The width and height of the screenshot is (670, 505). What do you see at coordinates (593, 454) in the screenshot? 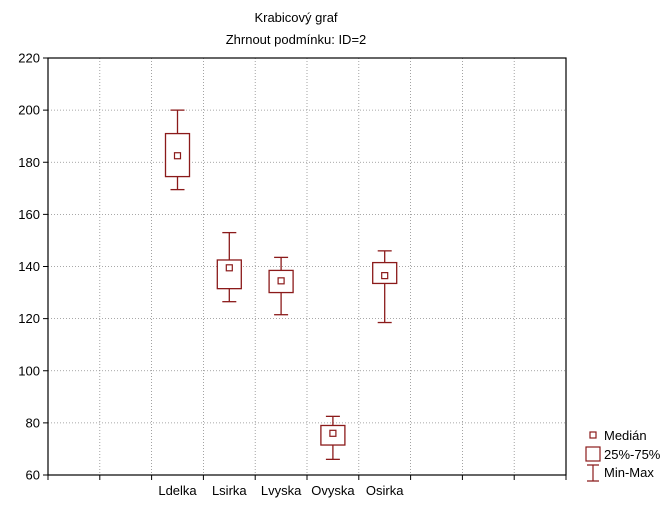
I see `box-icon` at bounding box center [593, 454].